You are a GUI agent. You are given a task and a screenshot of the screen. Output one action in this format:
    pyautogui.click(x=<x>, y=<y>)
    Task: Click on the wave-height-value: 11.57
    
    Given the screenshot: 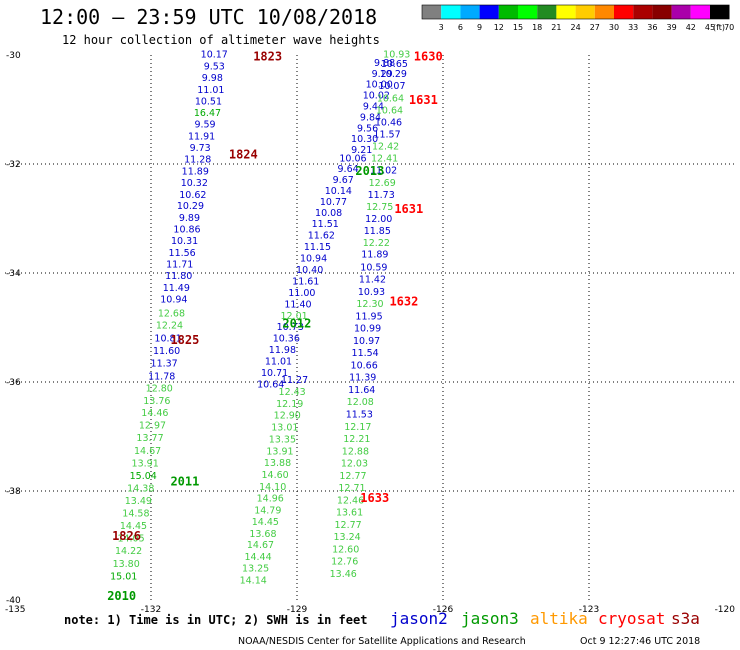 What is the action you would take?
    pyautogui.click(x=386, y=134)
    